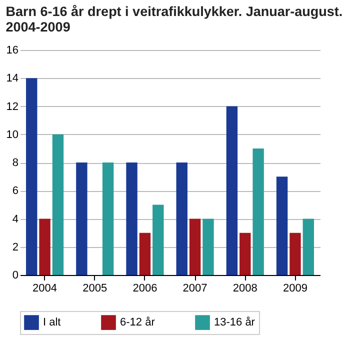 The image size is (349, 350). What do you see at coordinates (12, 134) in the screenshot?
I see `y-tick-label: 10` at bounding box center [12, 134].